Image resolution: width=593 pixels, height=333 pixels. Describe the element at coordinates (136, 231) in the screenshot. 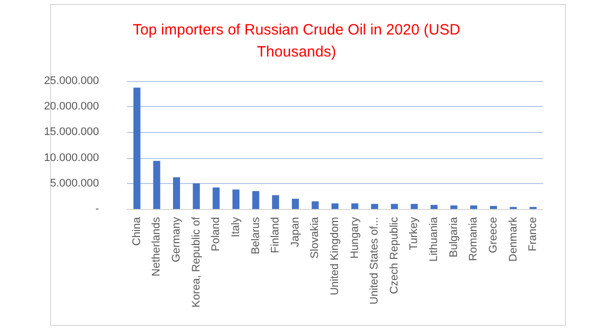

I see `x-tick-label: China` at that location.